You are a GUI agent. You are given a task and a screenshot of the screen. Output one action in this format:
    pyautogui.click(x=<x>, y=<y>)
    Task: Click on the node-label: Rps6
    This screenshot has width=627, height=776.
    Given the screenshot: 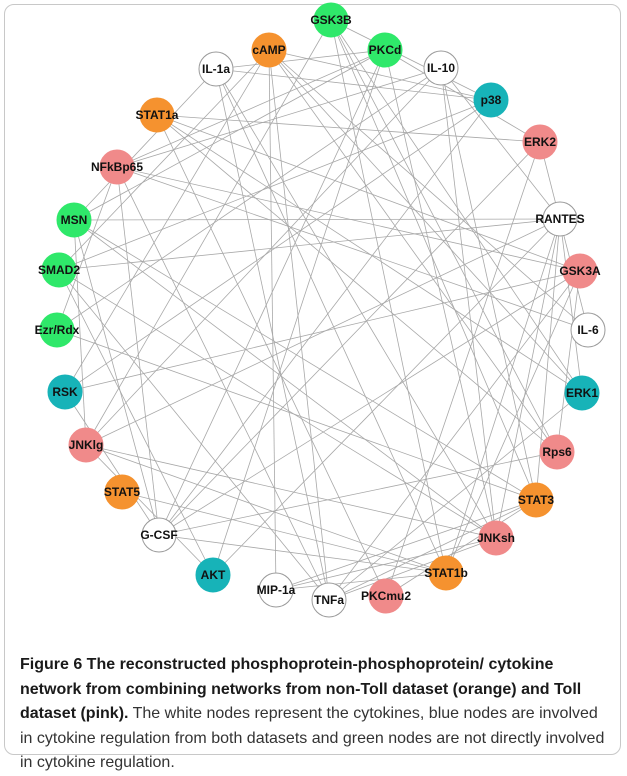 What is the action you would take?
    pyautogui.click(x=557, y=452)
    